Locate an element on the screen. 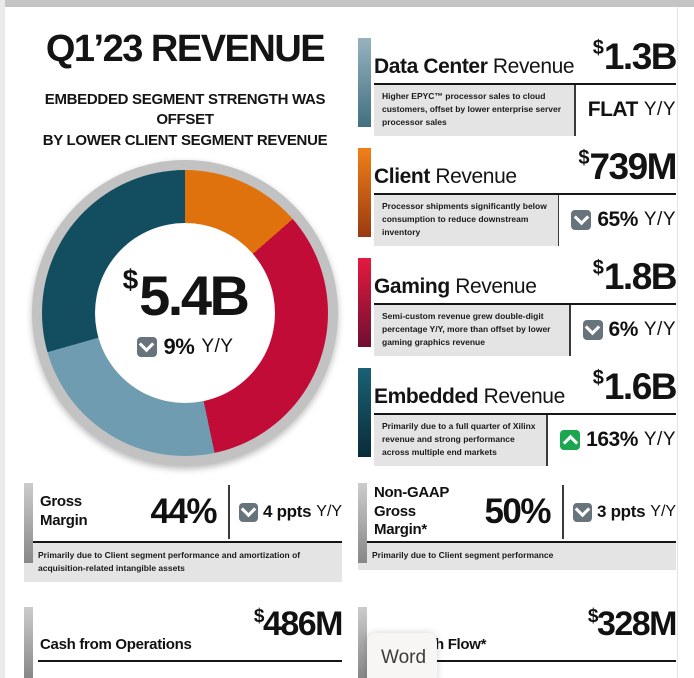  right-gutter-line is located at coordinates (677, 342).